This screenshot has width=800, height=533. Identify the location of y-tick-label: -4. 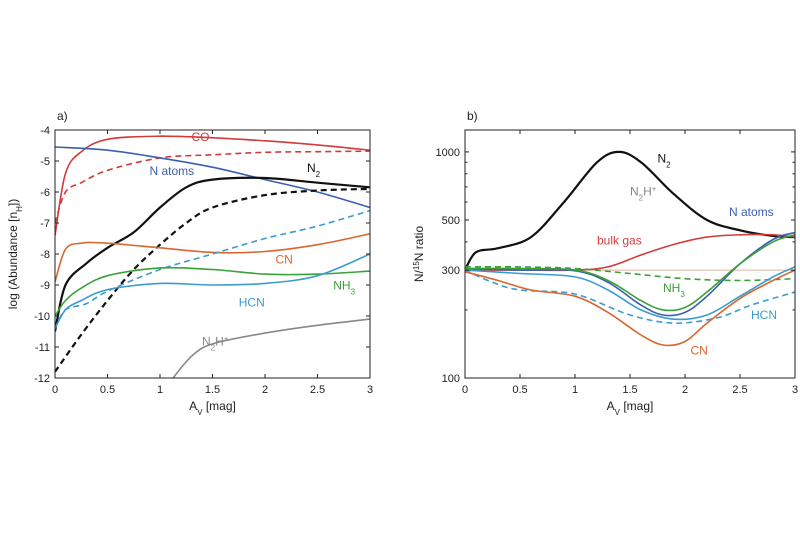
(45, 131).